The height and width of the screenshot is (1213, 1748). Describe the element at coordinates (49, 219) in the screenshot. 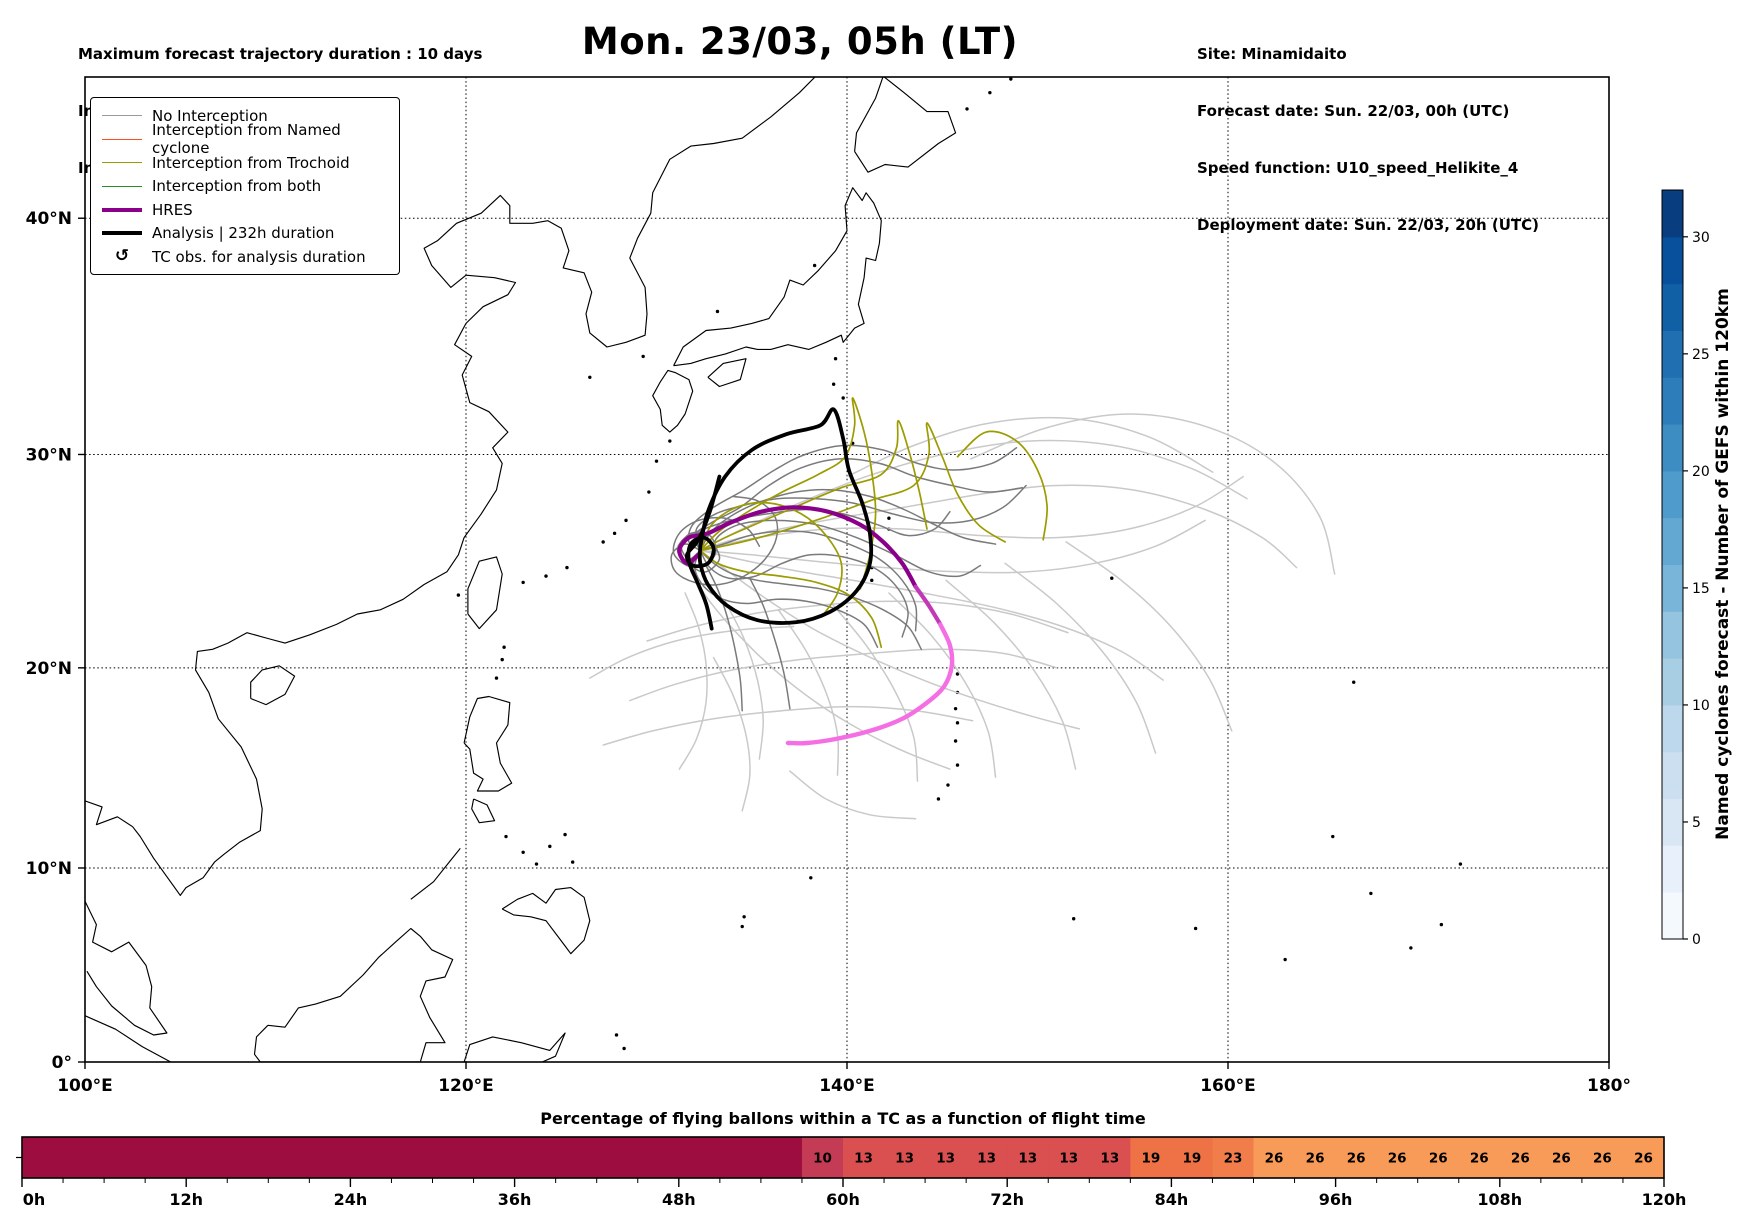

I see `y-tick-label: 40°N` at that location.